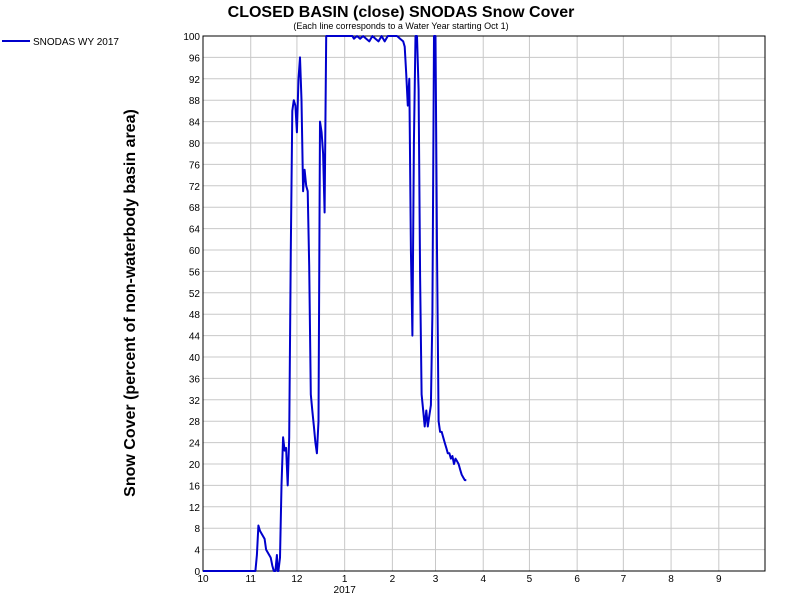 The image size is (800, 600). I want to click on x-tick-label: 10, so click(203, 579).